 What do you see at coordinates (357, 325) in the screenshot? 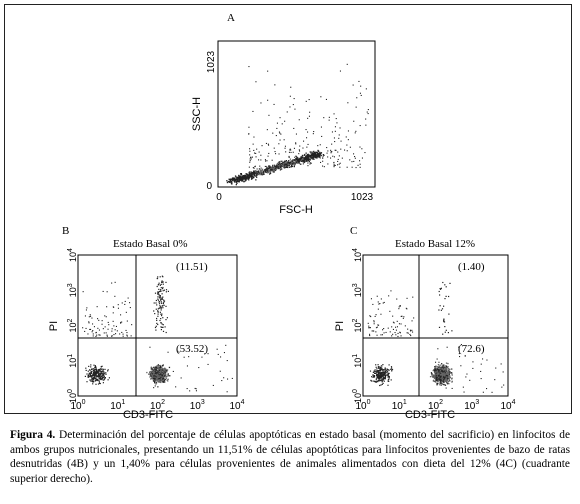
I see `y-tick-label: 102` at bounding box center [357, 325].